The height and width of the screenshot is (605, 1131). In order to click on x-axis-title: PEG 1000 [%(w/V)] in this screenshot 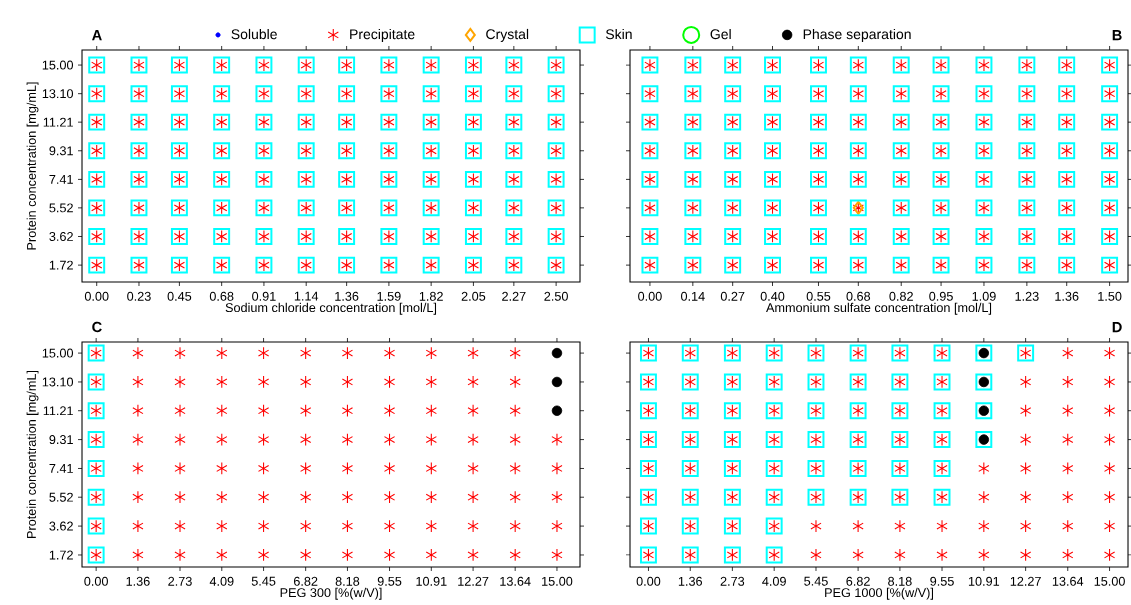, I will do `click(879, 593)`.